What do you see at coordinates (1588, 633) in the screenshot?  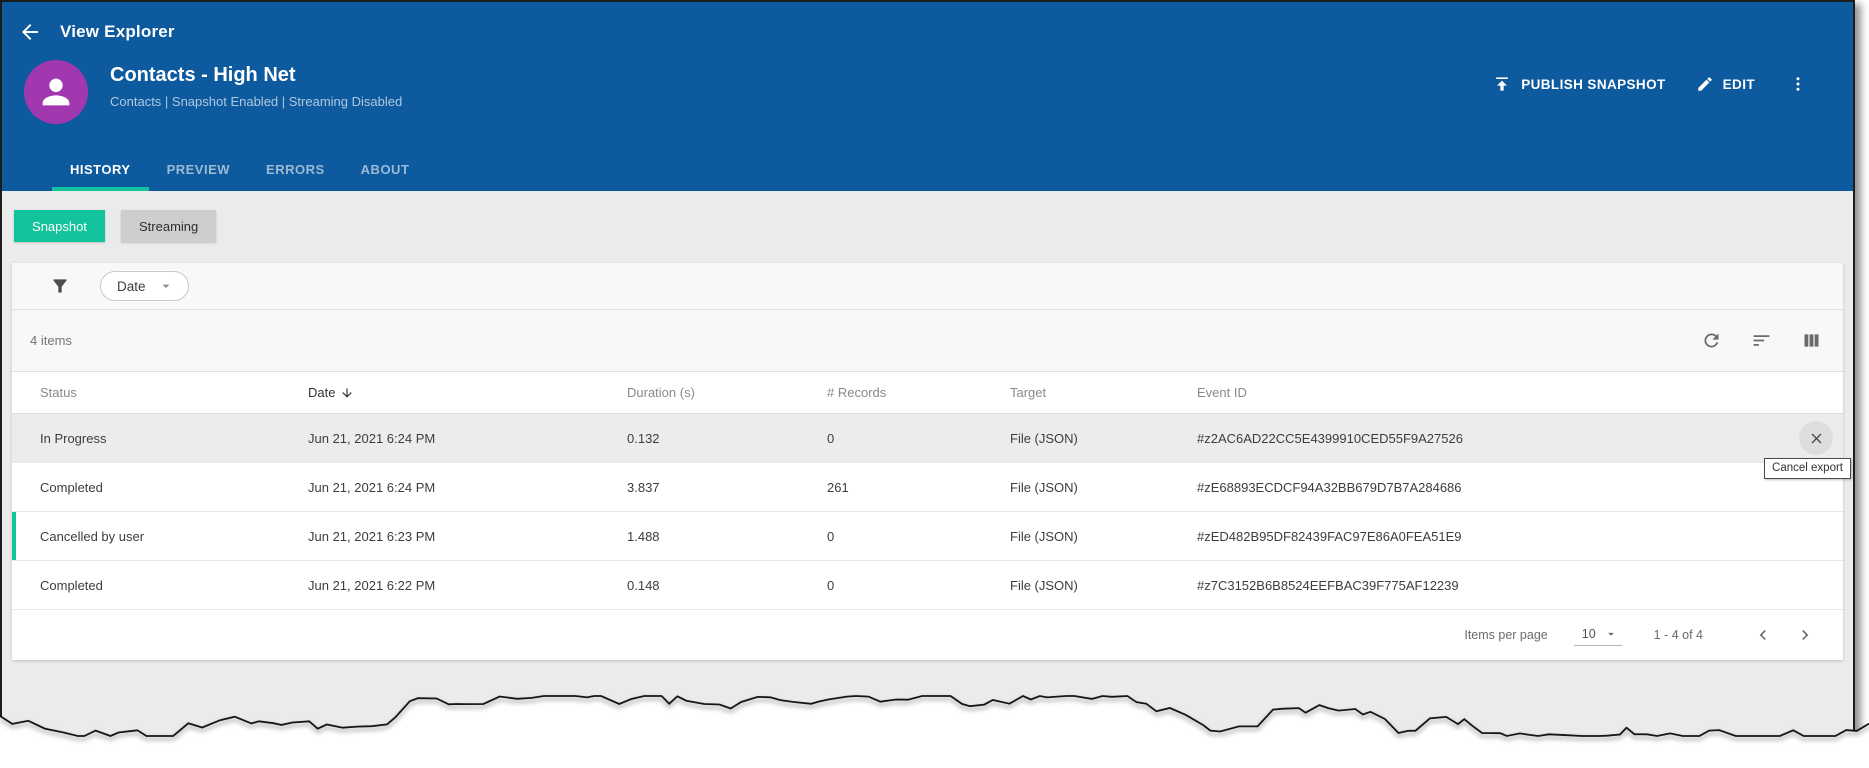 I see `items-per-page-value: 10` at bounding box center [1588, 633].